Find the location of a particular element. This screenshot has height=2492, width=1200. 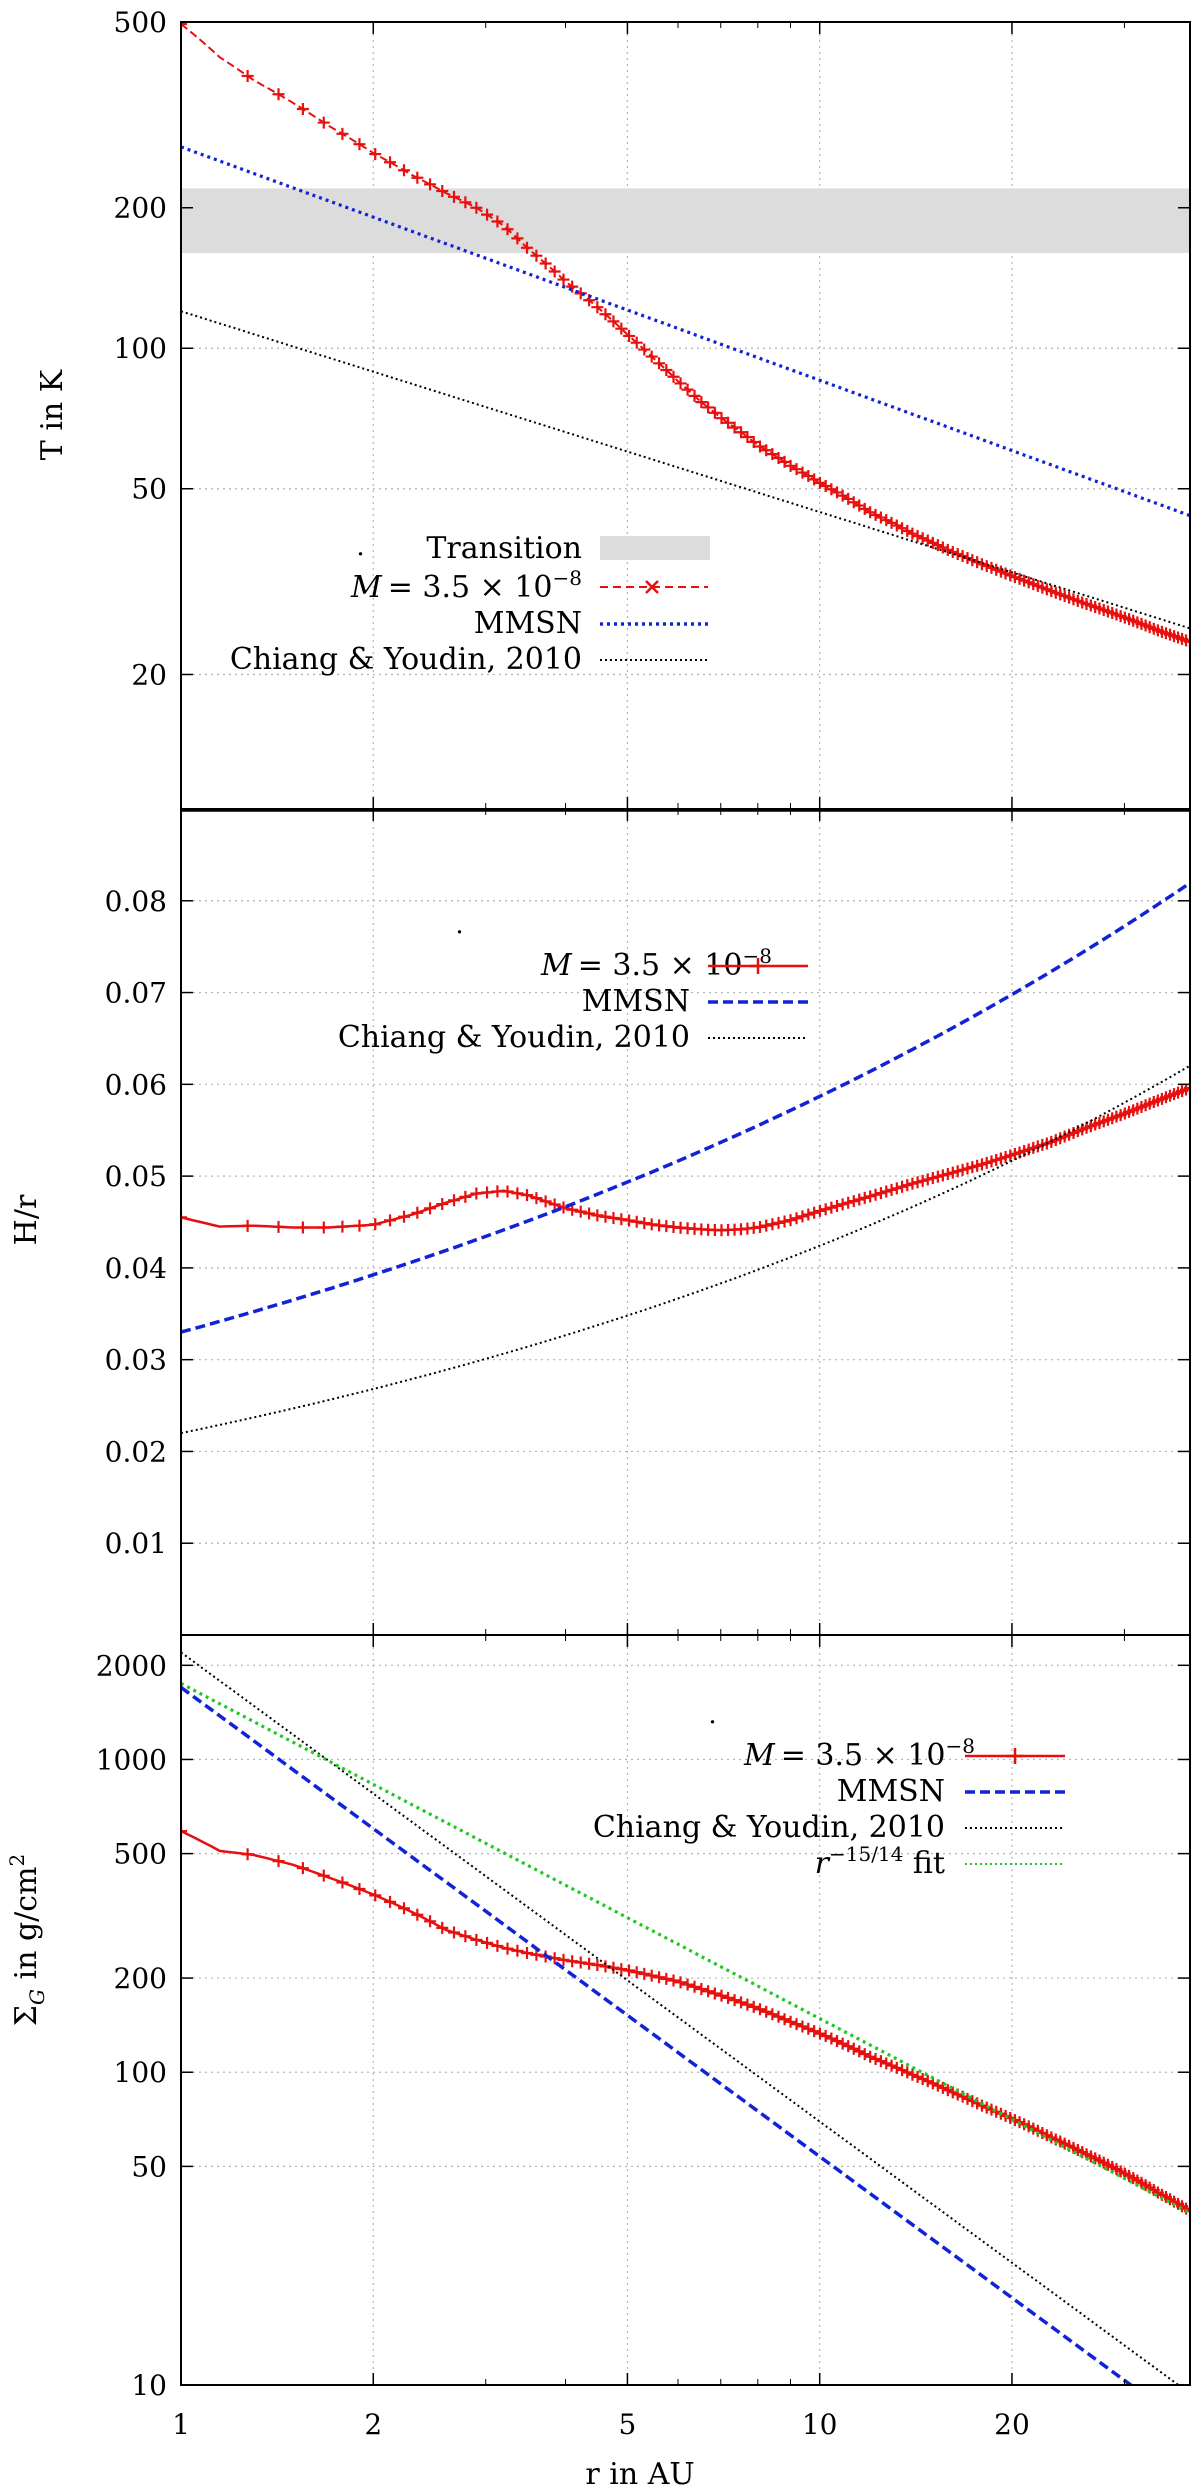

legend-fit-label: r−15/14 fit is located at coordinates (880, 1861).